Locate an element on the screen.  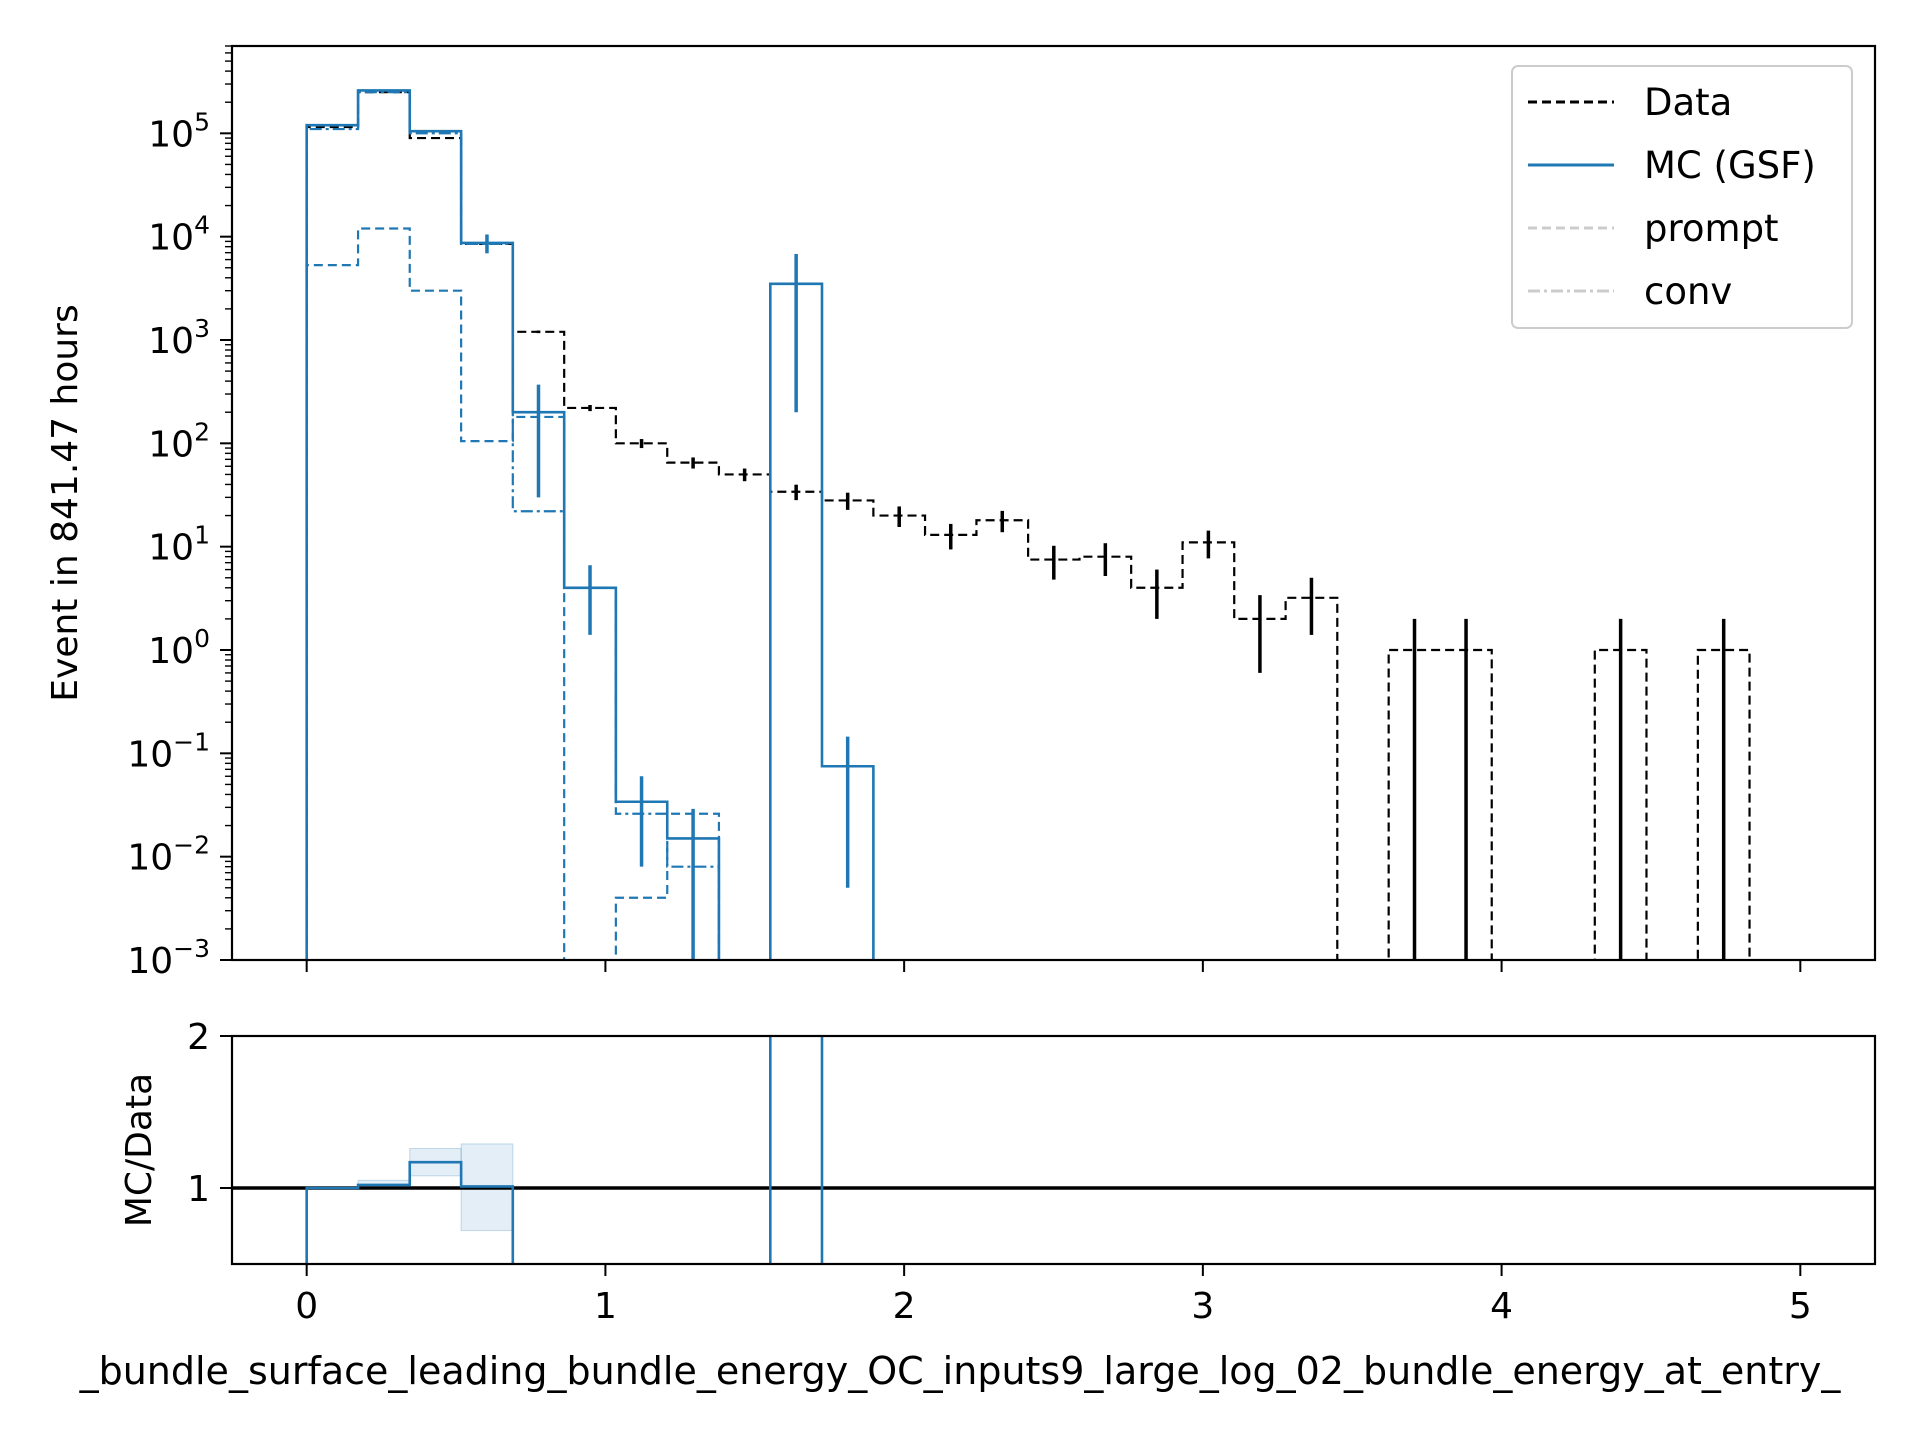
y-tick-label: 10⁵ is located at coordinates (179, 131).